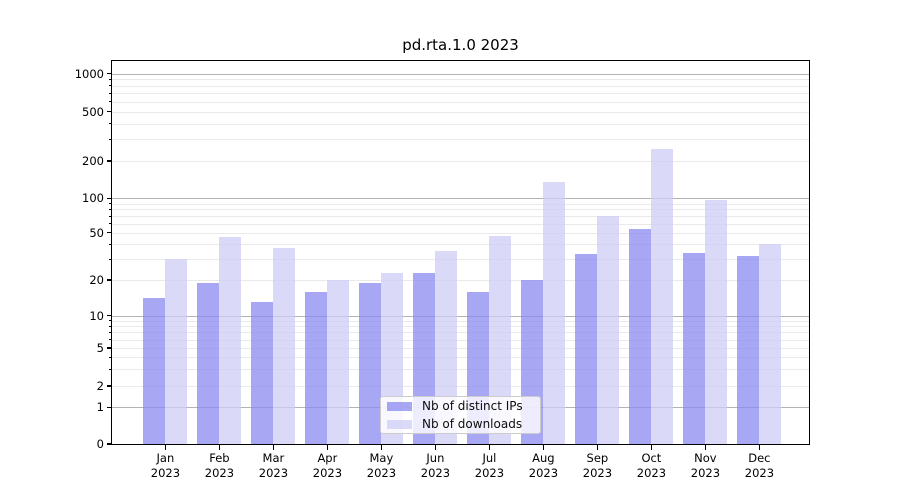 The image size is (900, 500). What do you see at coordinates (165, 465) in the screenshot?
I see `x-tick-label: Jan 2023` at bounding box center [165, 465].